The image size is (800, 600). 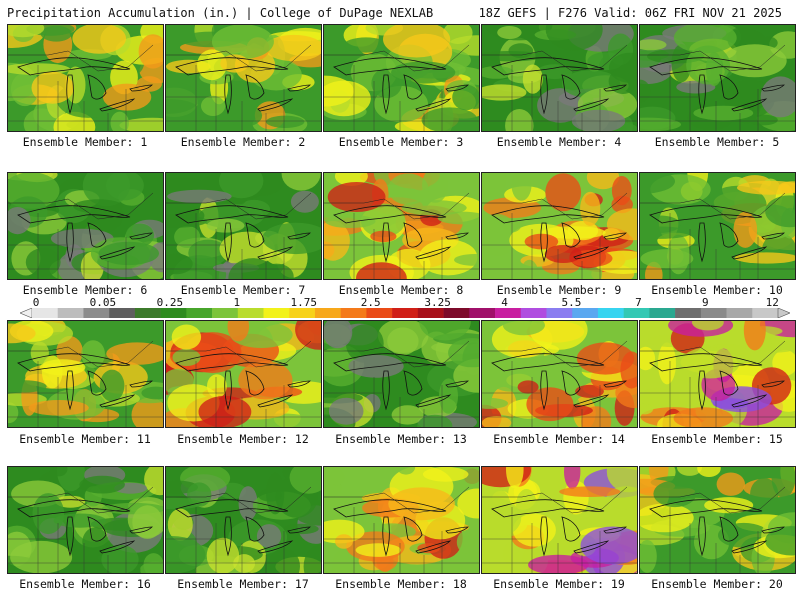 What do you see at coordinates (717, 290) in the screenshot?
I see `panel-label: Ensemble Member: 10` at bounding box center [717, 290].